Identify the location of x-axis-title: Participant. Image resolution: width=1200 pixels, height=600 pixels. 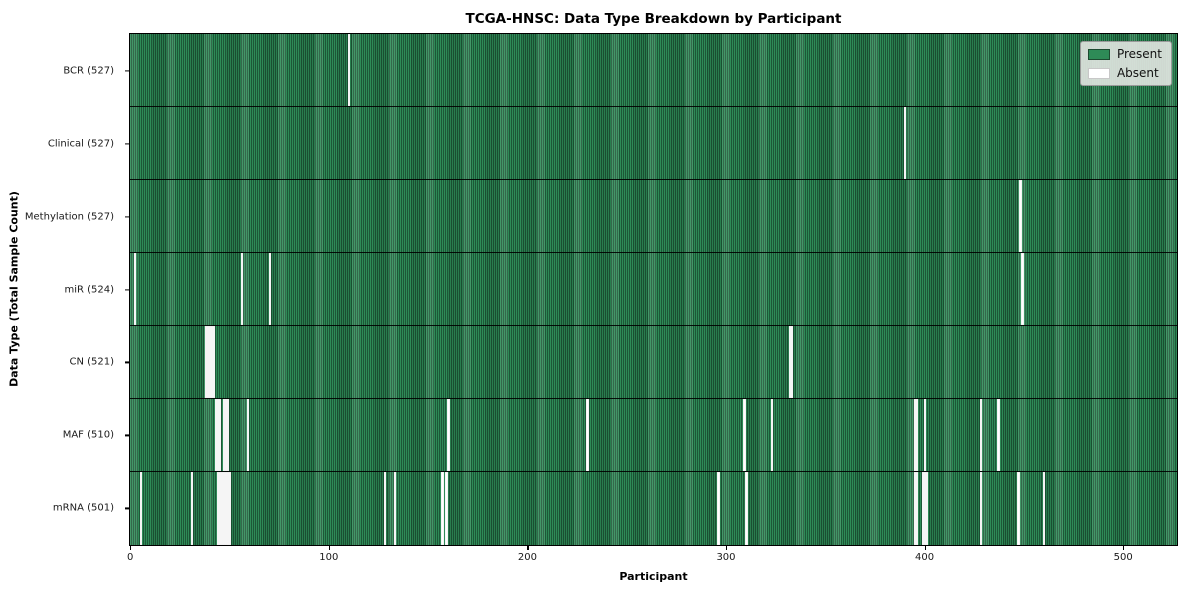
(653, 576).